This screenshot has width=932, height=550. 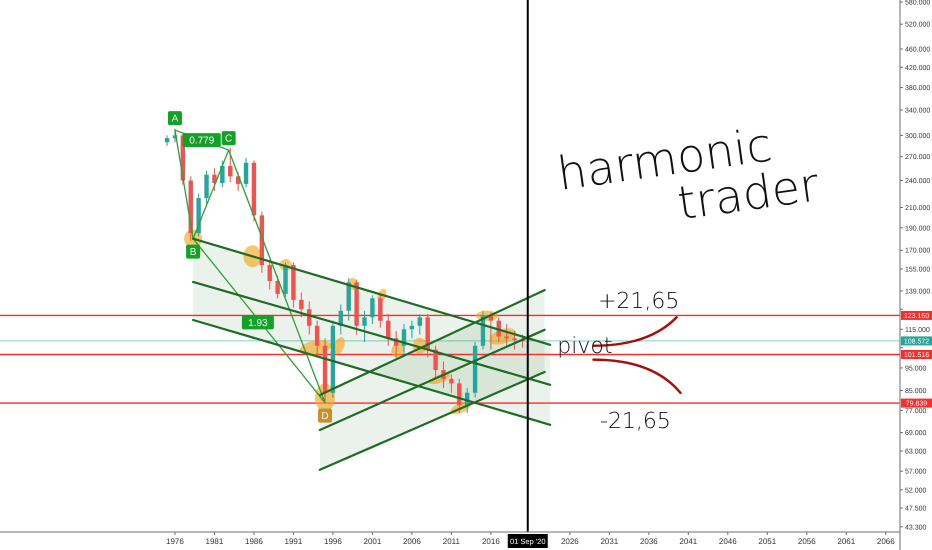 I want to click on x-tick-label: 2061, so click(x=846, y=541).